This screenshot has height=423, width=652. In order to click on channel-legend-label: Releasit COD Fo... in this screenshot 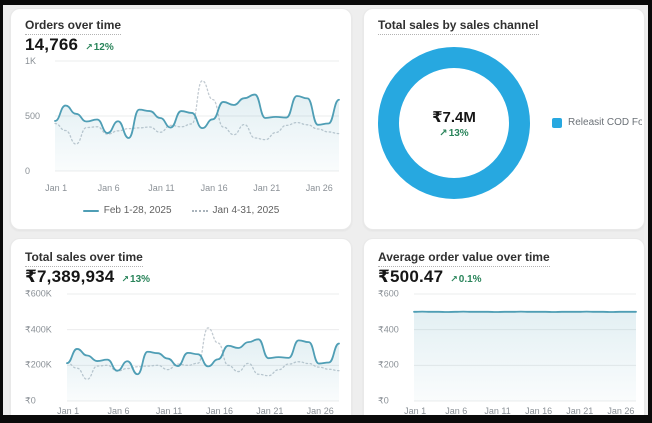, I will do `click(605, 122)`.